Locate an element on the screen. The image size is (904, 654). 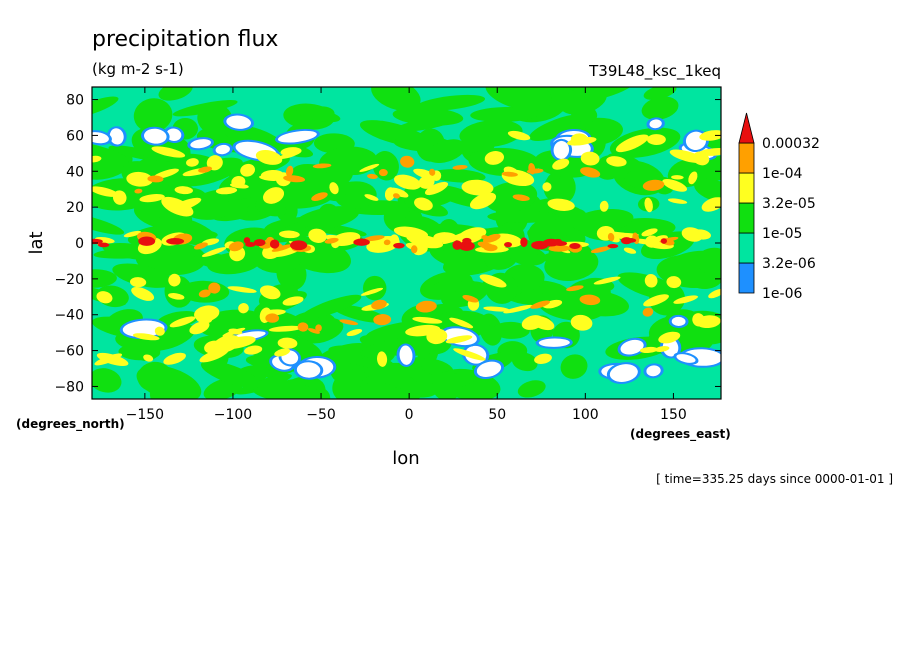
y-axis-label: lat is located at coordinates (36, 242).